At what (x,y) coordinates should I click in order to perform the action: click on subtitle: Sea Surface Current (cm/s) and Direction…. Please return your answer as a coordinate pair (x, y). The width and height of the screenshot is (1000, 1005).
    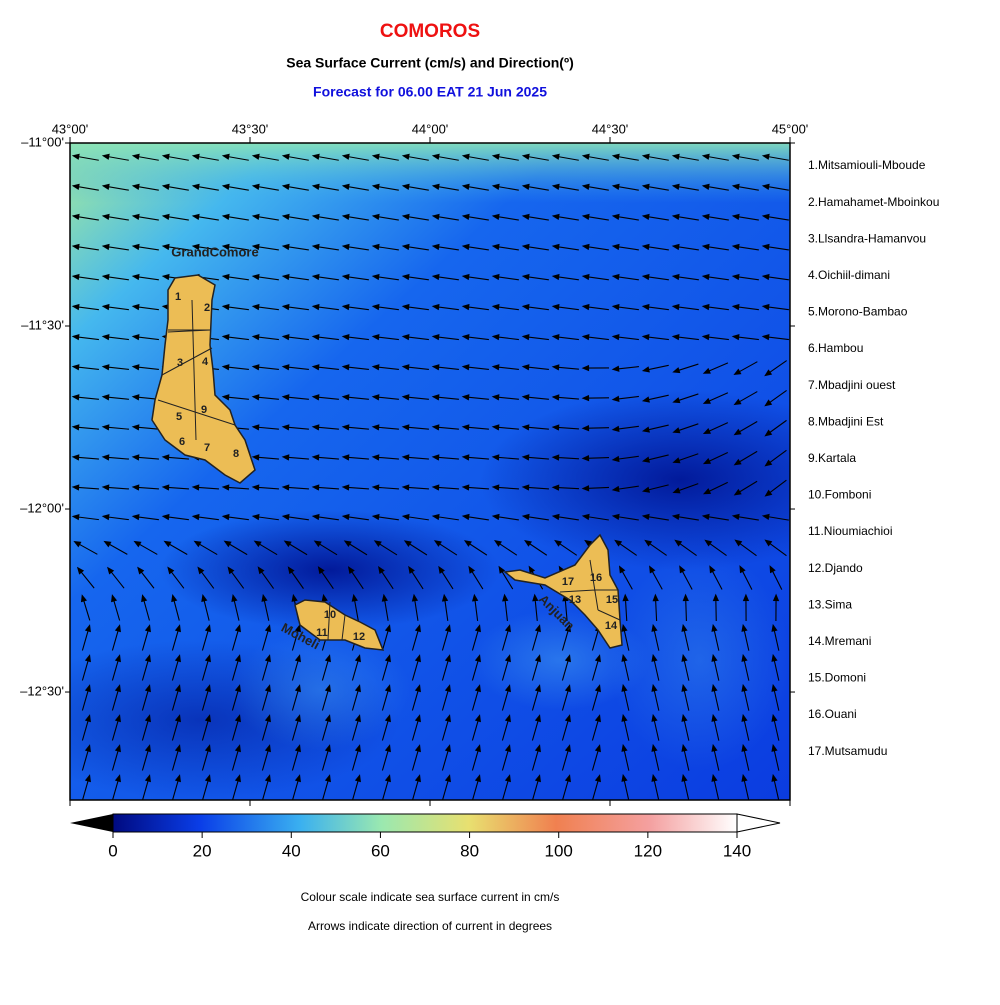
    Looking at the image, I should click on (430, 63).